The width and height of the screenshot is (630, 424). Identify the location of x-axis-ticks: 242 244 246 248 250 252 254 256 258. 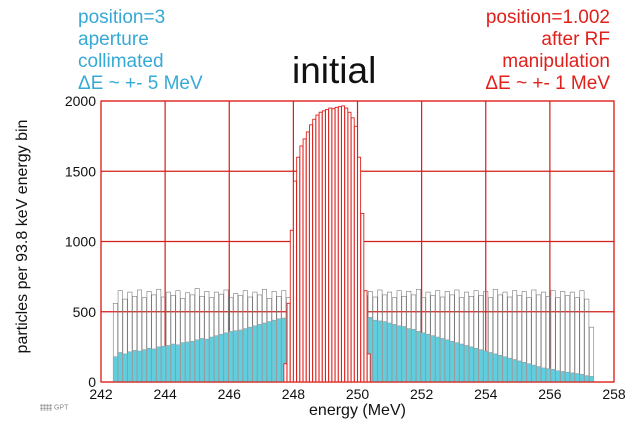
(357, 394).